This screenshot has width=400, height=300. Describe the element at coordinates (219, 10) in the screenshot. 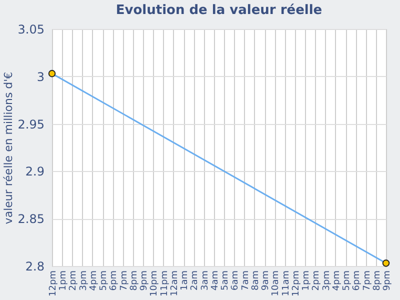

I see `chart-title: Evolution de la valeur réelle` at that location.